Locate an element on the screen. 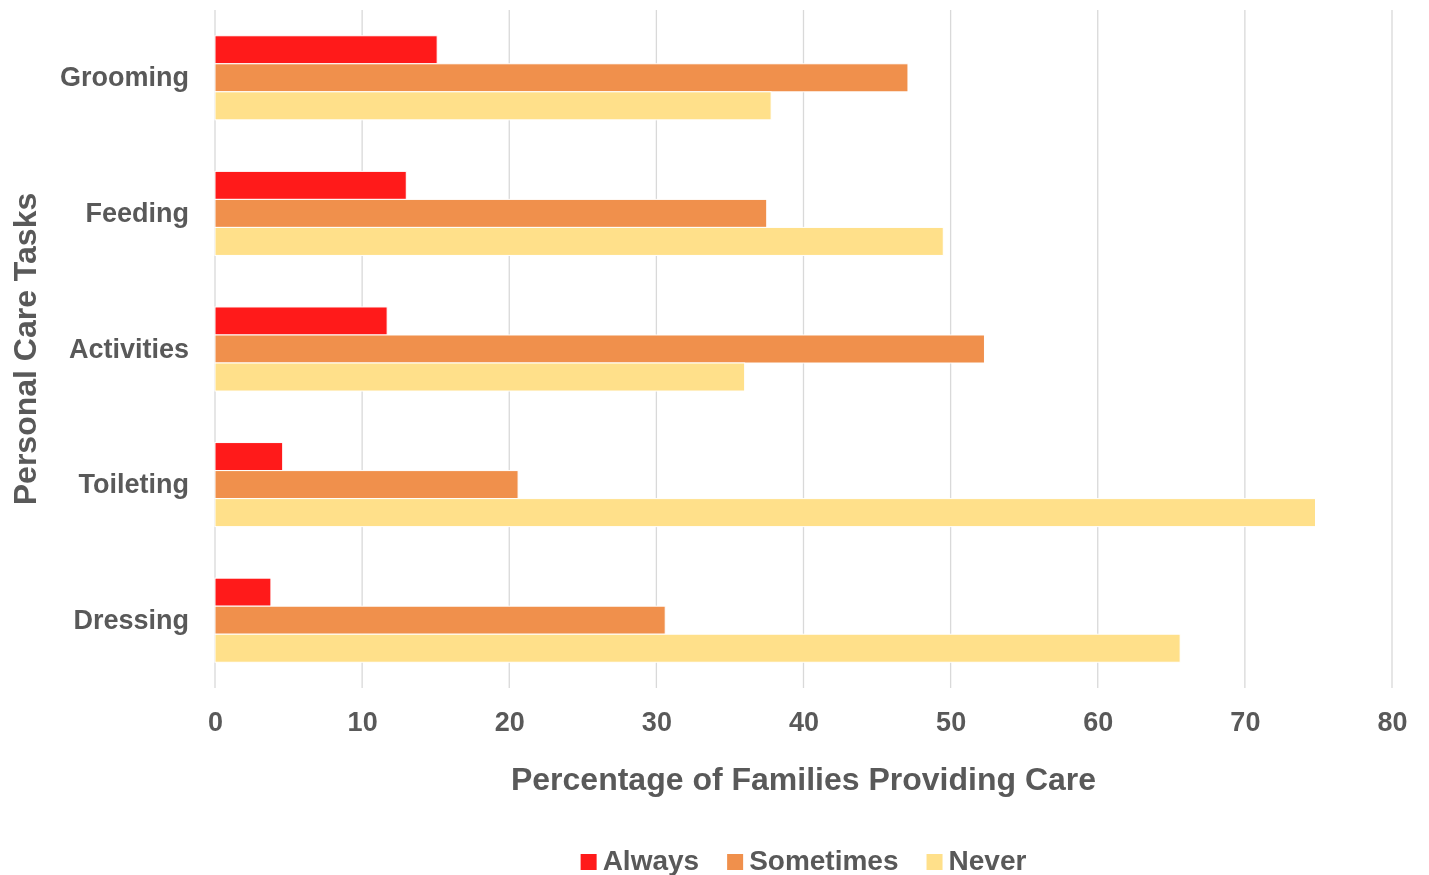 The width and height of the screenshot is (1429, 875). y-tick-label: Grooming is located at coordinates (124, 77).